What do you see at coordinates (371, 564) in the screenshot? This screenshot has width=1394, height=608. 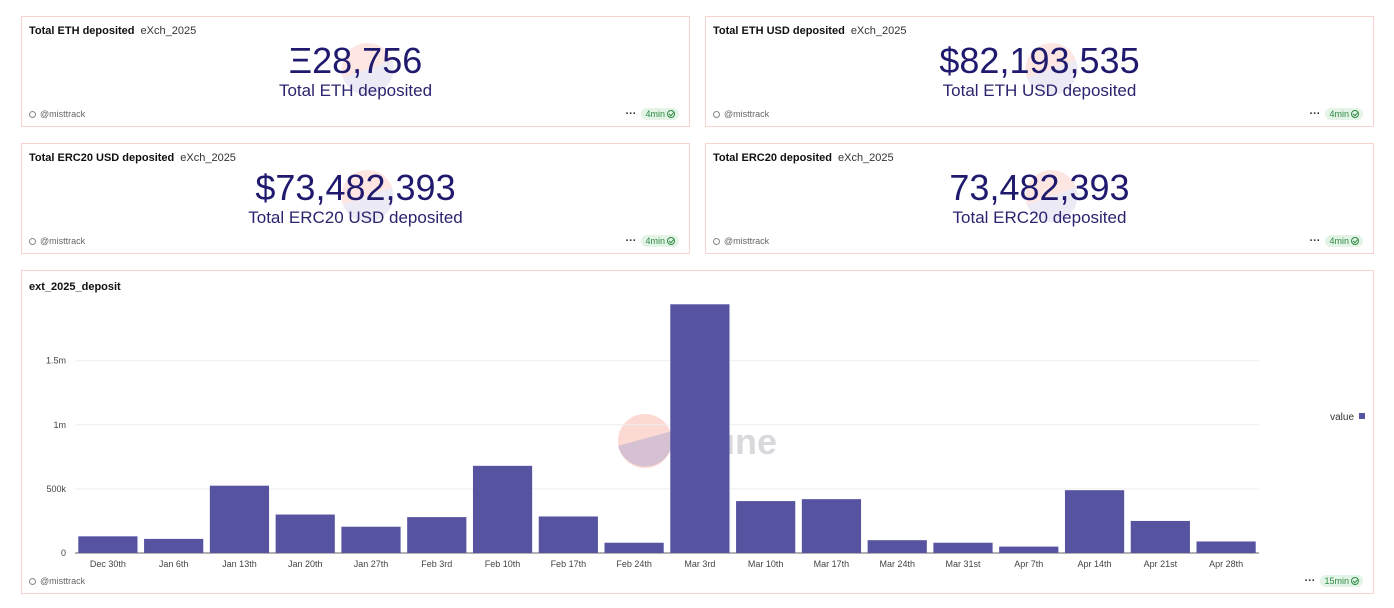 I see `x-tick-label: Jan 27th` at bounding box center [371, 564].